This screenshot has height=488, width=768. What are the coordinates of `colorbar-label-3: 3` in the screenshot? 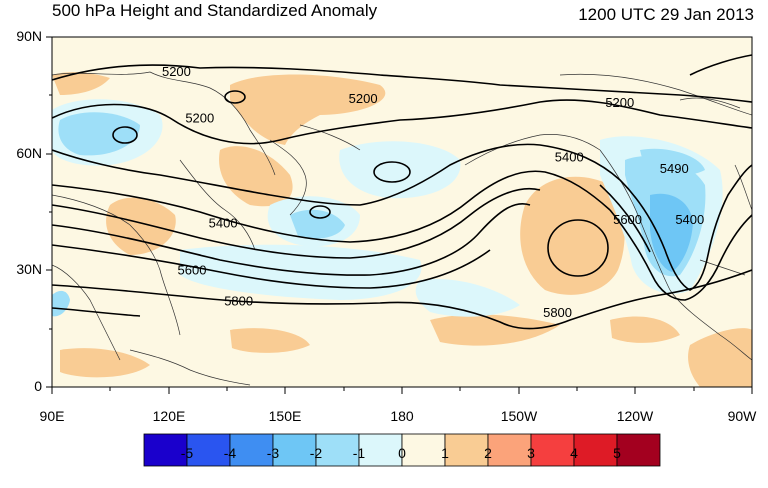 It's located at (531, 453).